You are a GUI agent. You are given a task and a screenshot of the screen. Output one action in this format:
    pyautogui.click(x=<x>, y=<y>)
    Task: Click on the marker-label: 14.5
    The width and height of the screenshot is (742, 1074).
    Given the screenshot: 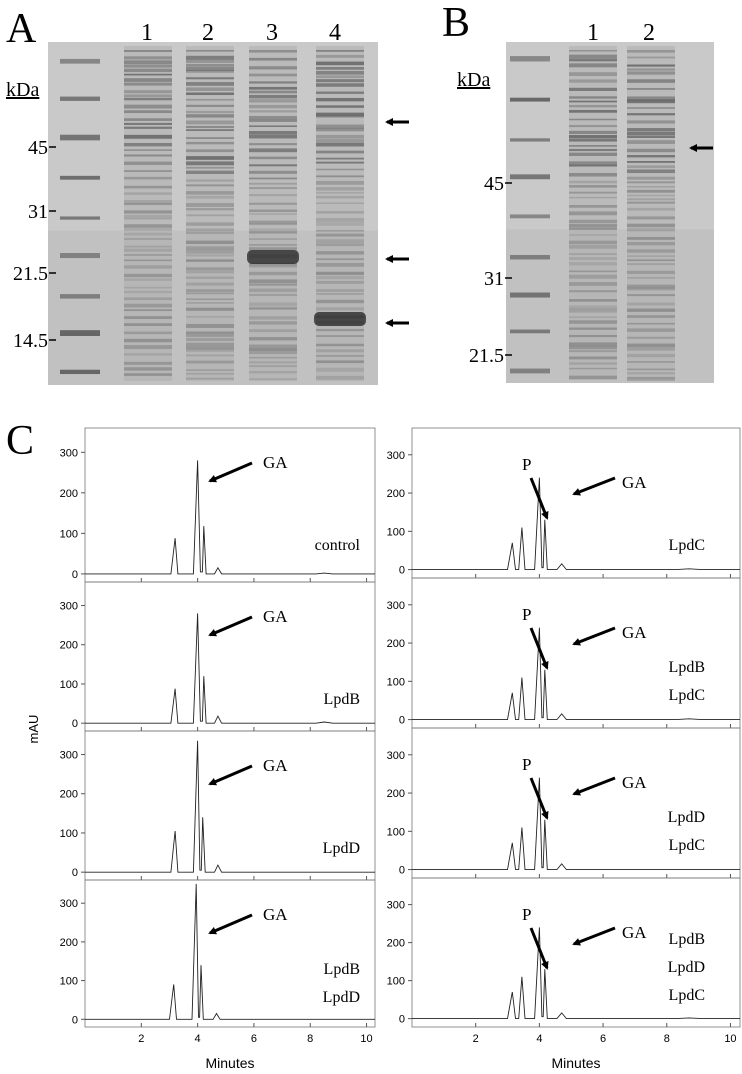 What is the action you would take?
    pyautogui.click(x=30, y=341)
    